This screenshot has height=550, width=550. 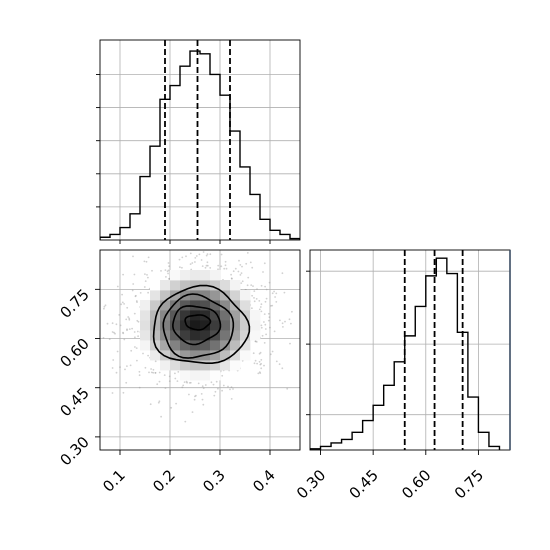 What do you see at coordinates (311, 484) in the screenshot?
I see `marginal-y-xtick-label-0: 0.30` at bounding box center [311, 484].